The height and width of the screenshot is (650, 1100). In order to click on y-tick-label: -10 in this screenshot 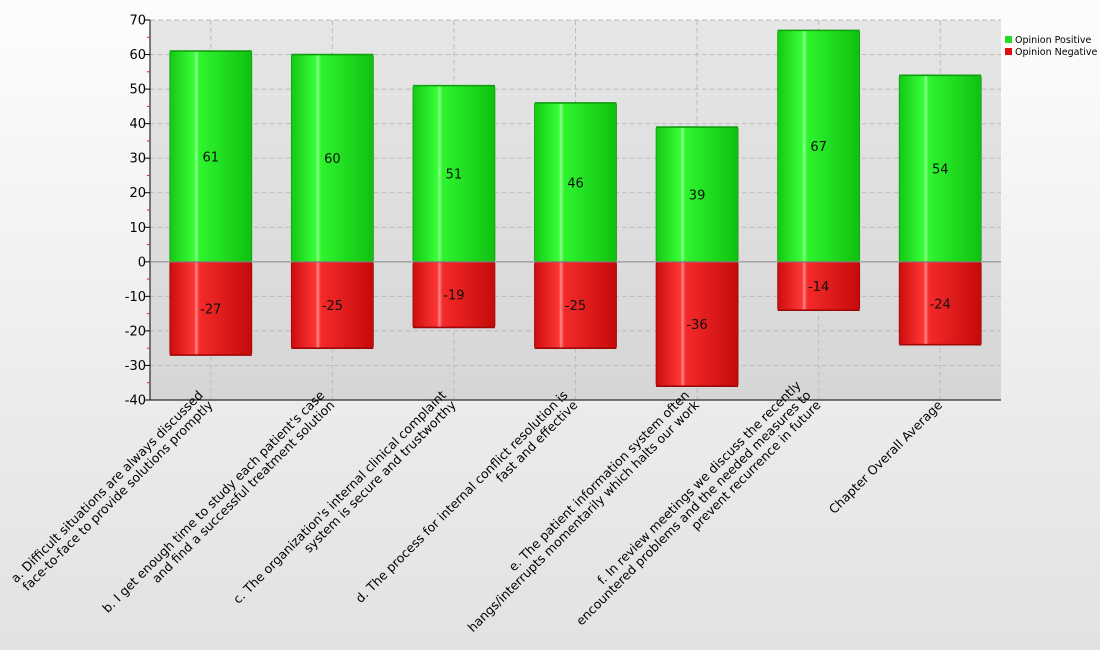, I will do `click(135, 297)`.